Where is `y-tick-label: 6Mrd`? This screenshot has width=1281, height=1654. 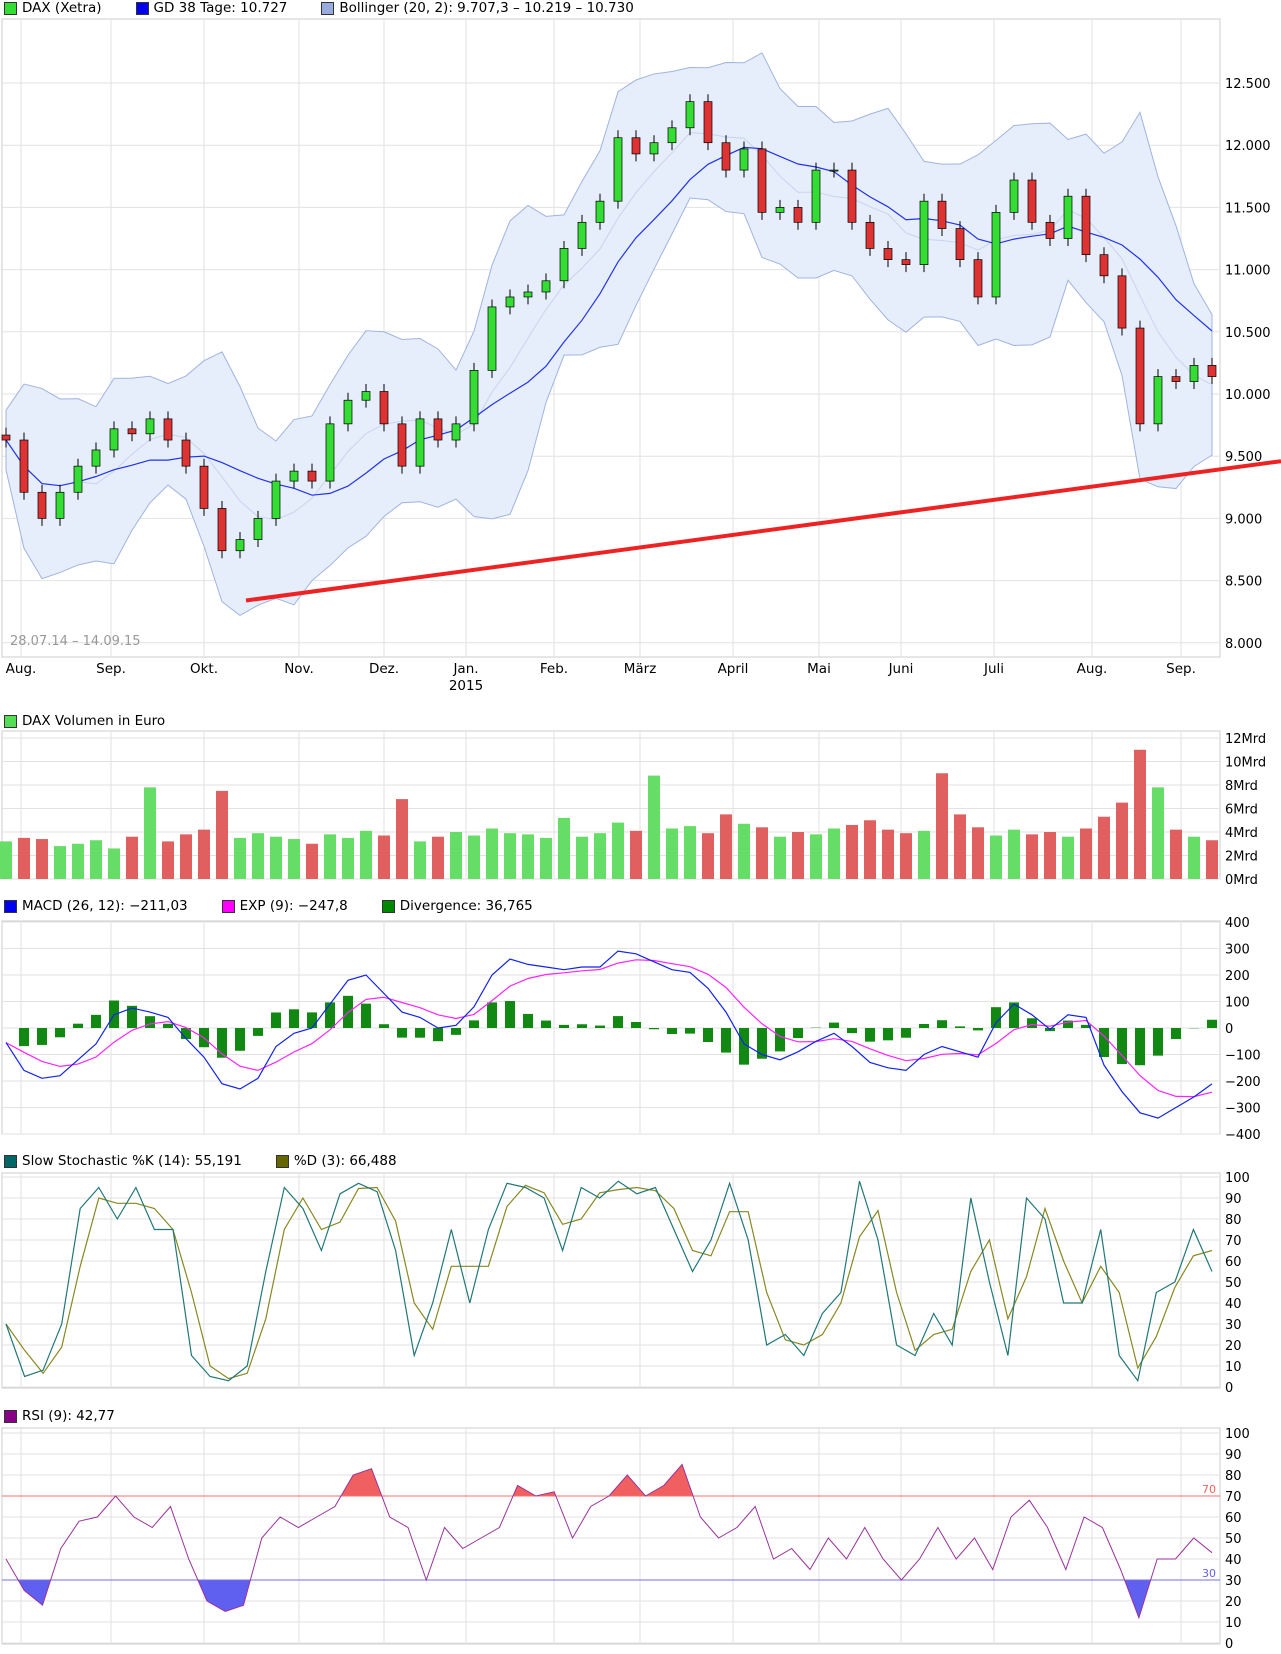
y-tick-label: 6Mrd is located at coordinates (1241, 810).